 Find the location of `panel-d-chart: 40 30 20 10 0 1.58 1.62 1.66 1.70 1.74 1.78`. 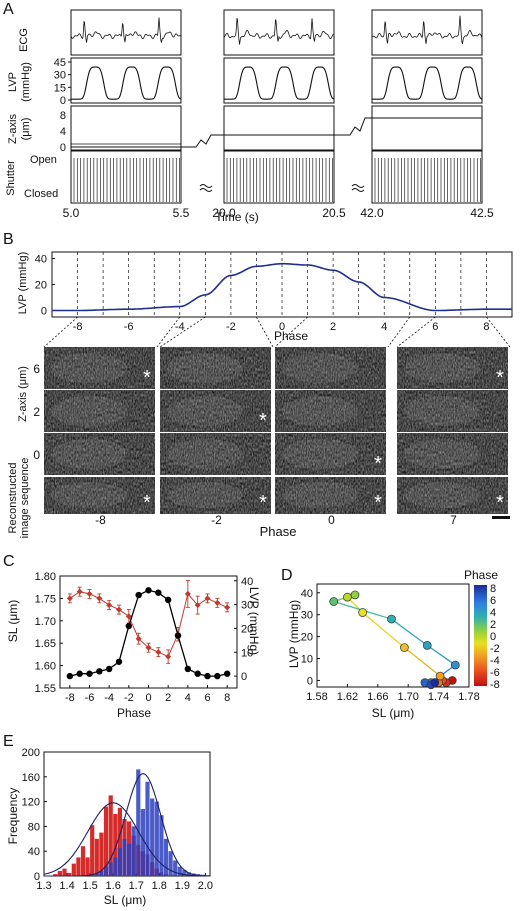

panel-d-chart: 40 30 20 10 0 1.58 1.62 1.66 1.70 1.74 1.78 is located at coordinates (390, 643).